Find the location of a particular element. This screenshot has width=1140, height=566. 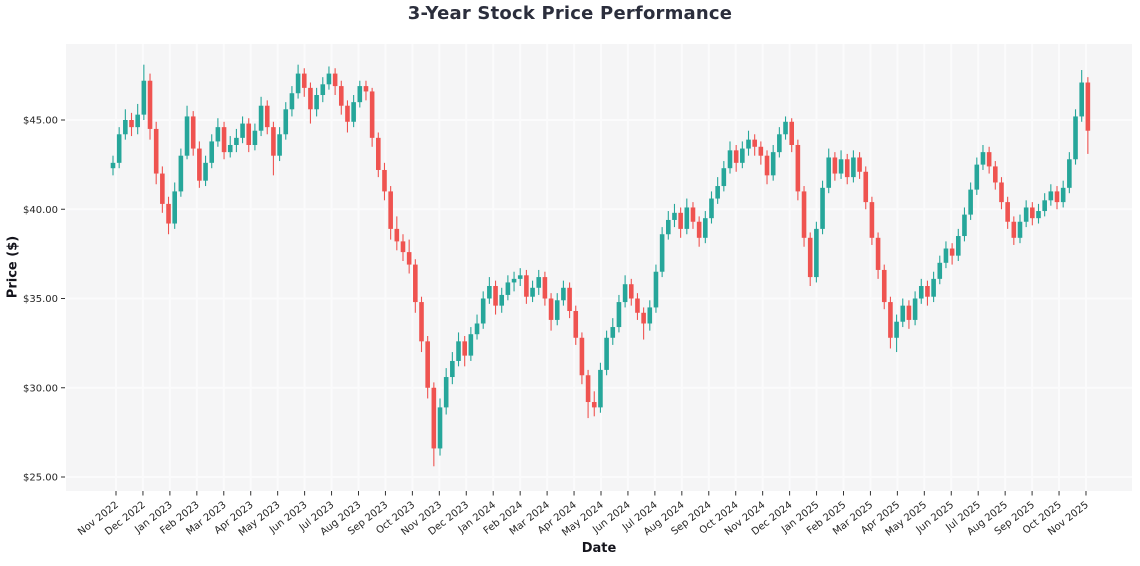

y-tick-label: $30.00 is located at coordinates (40, 388).